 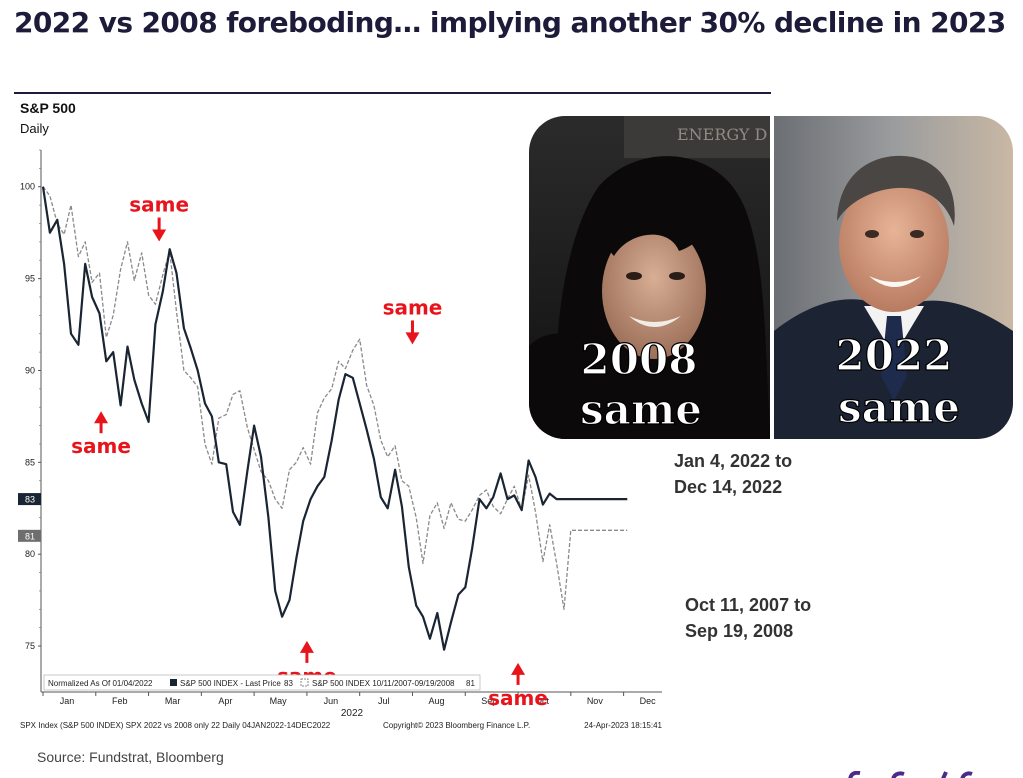 What do you see at coordinates (30, 646) in the screenshot?
I see `y-tick-label: 75` at bounding box center [30, 646].